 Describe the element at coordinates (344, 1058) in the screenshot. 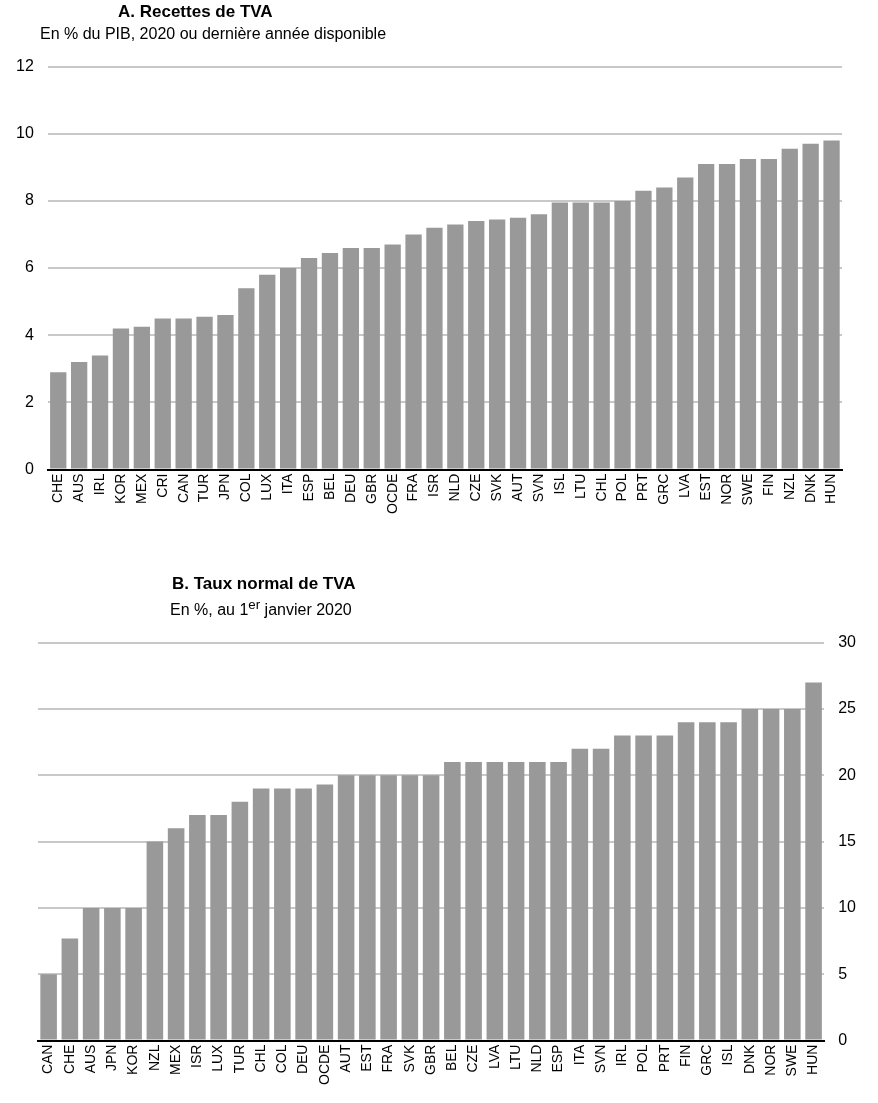

I see `x-tick-label: AUT` at that location.